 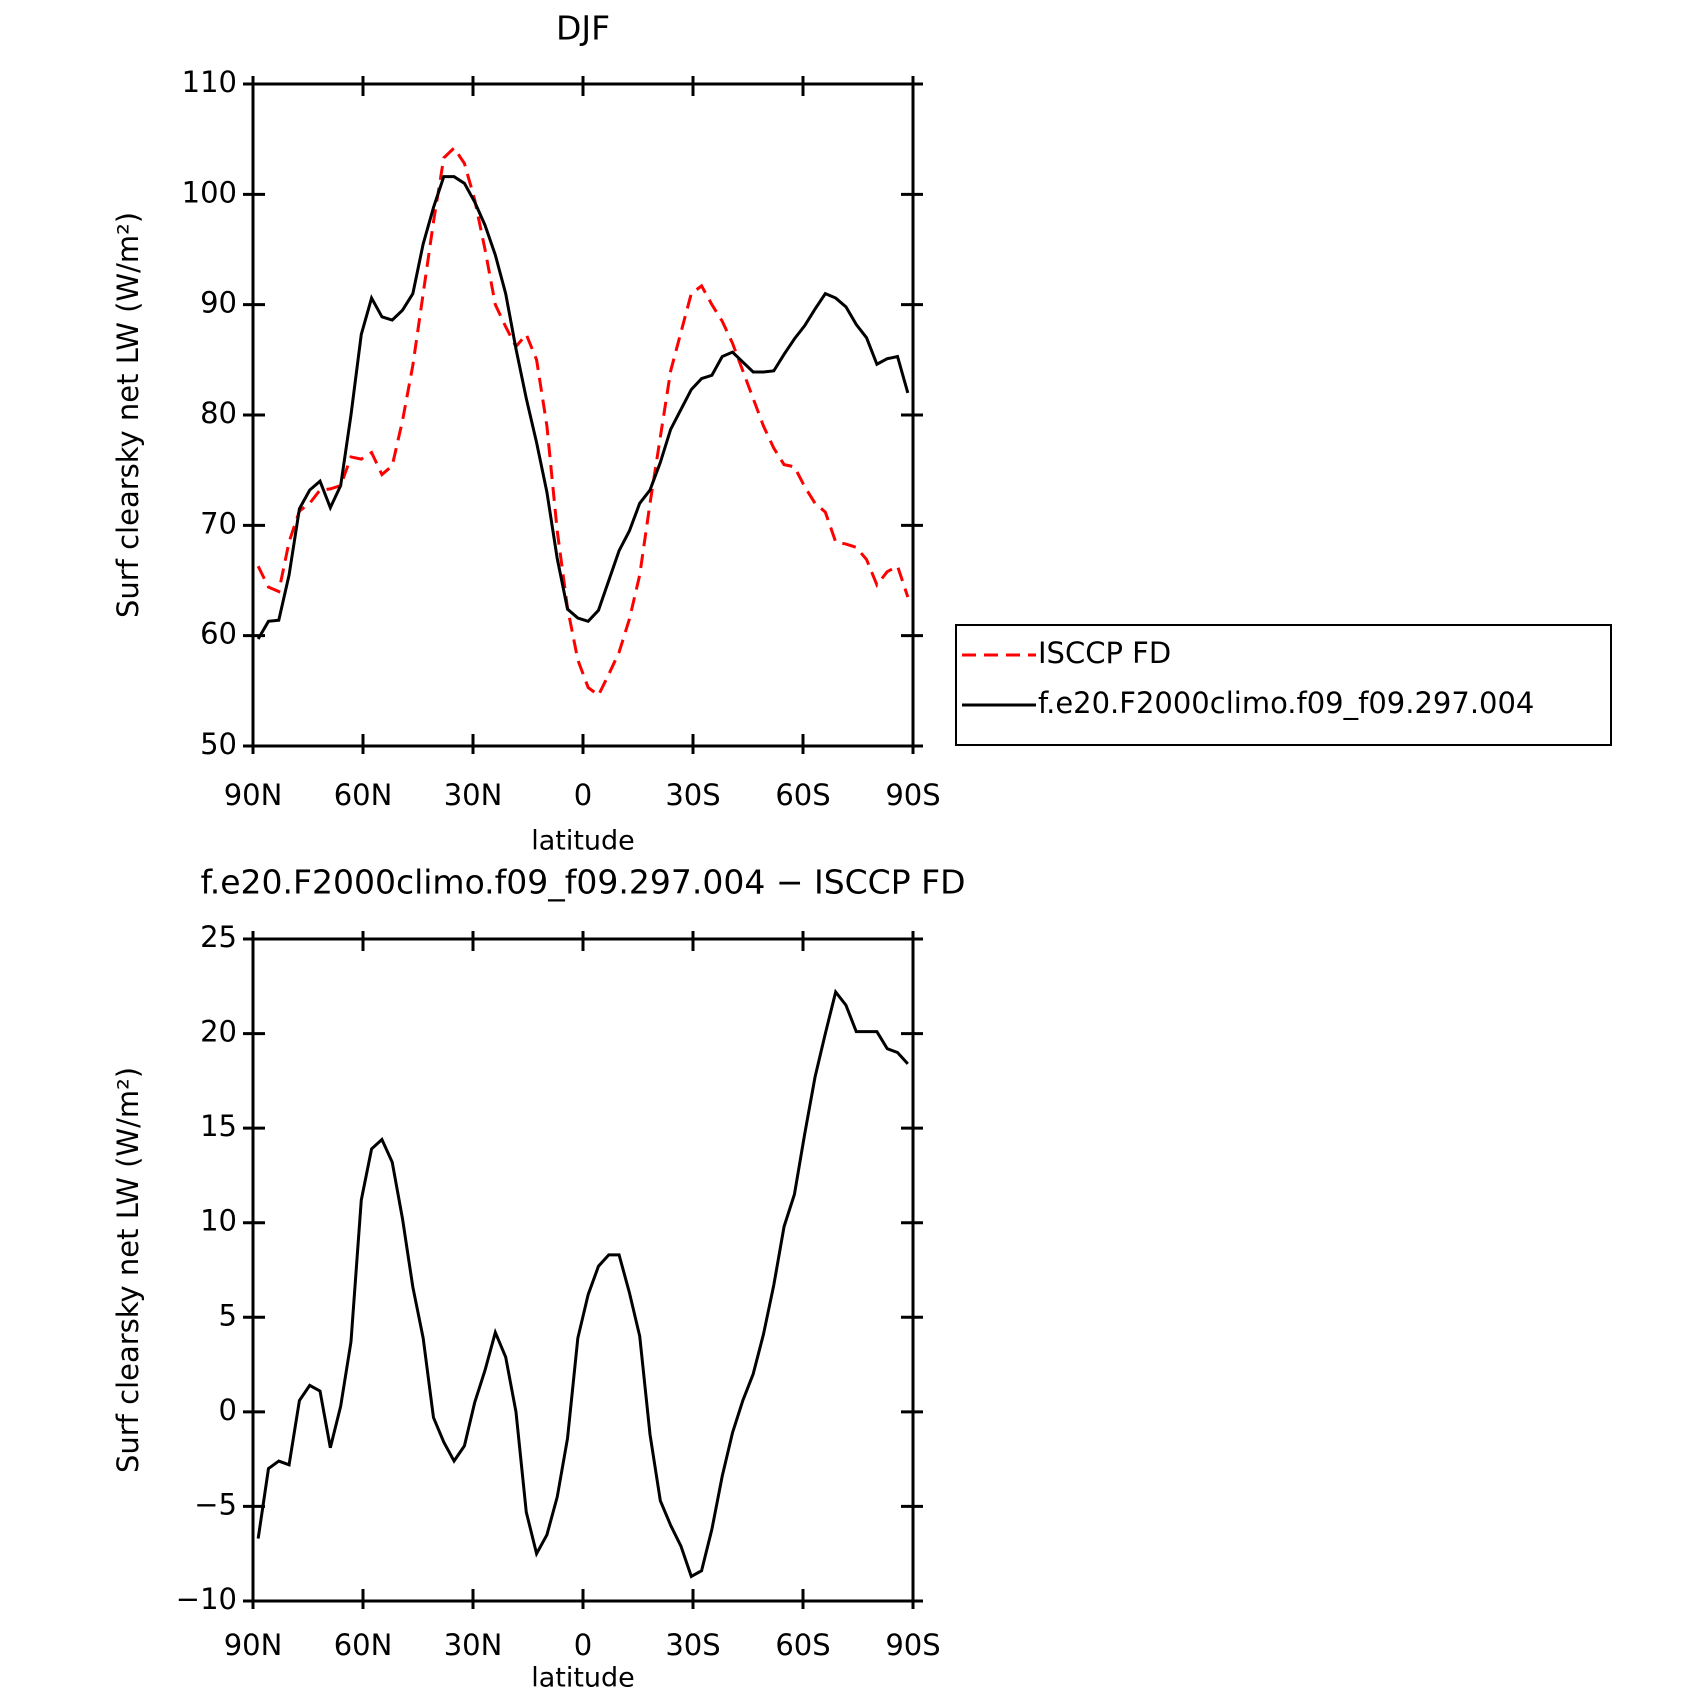 I want to click on y-tick-label: 10, so click(x=218, y=1221).